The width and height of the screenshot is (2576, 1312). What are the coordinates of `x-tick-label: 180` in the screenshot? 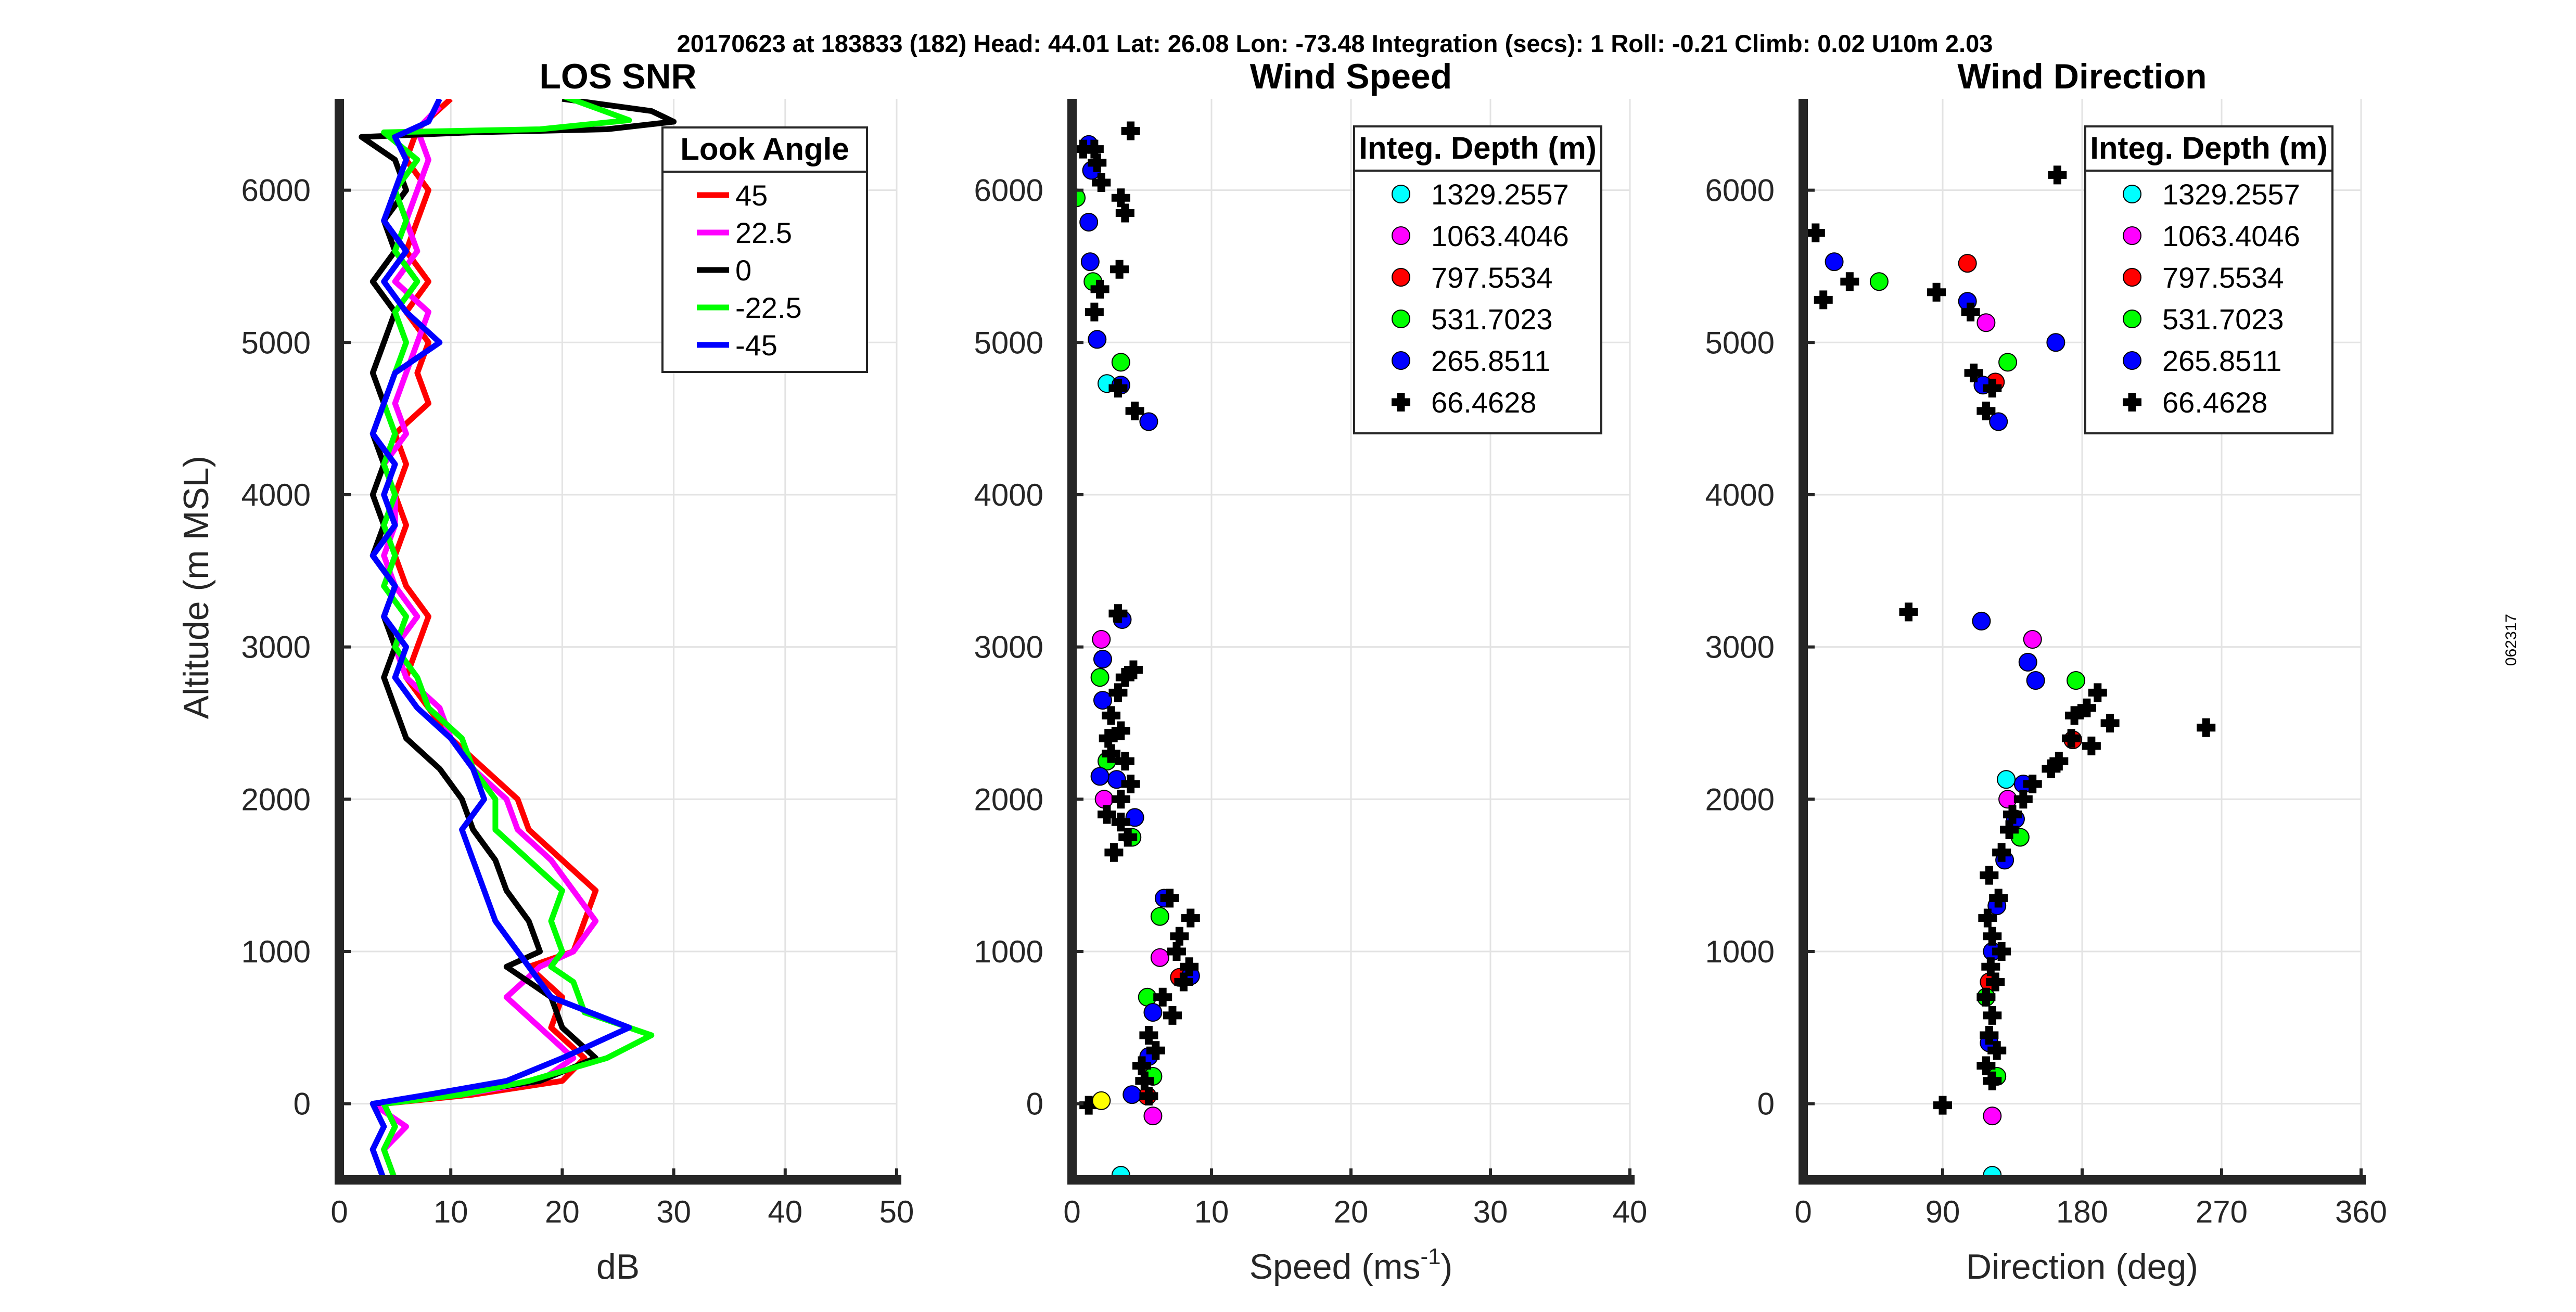 It's located at (2082, 1212).